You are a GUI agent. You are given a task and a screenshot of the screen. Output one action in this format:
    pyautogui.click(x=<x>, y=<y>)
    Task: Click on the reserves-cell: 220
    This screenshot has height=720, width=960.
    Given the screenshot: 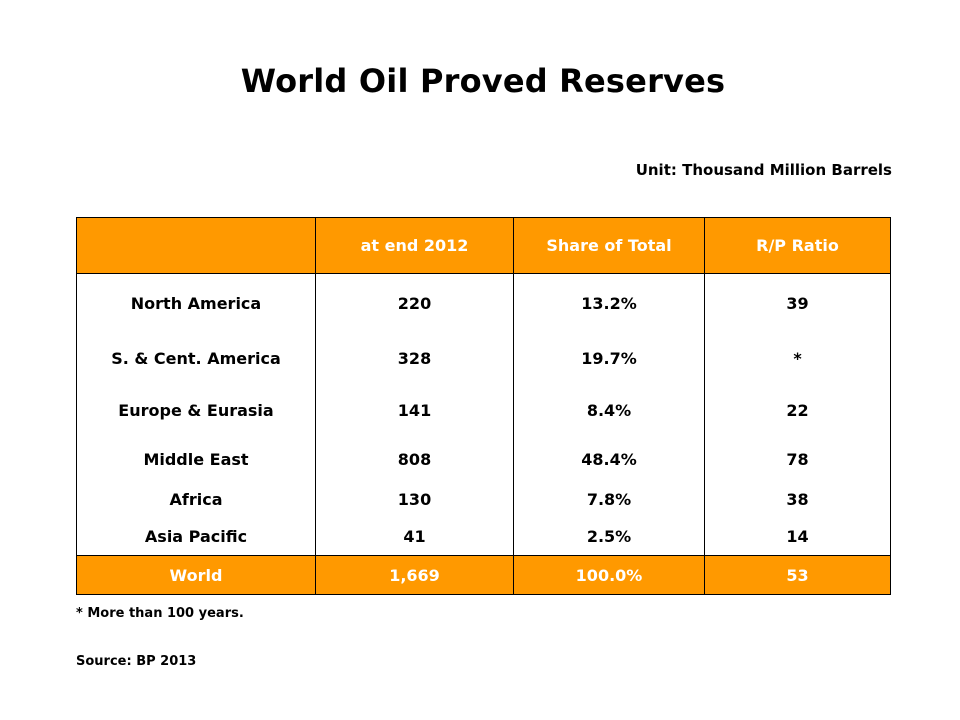 What is the action you would take?
    pyautogui.click(x=414, y=302)
    